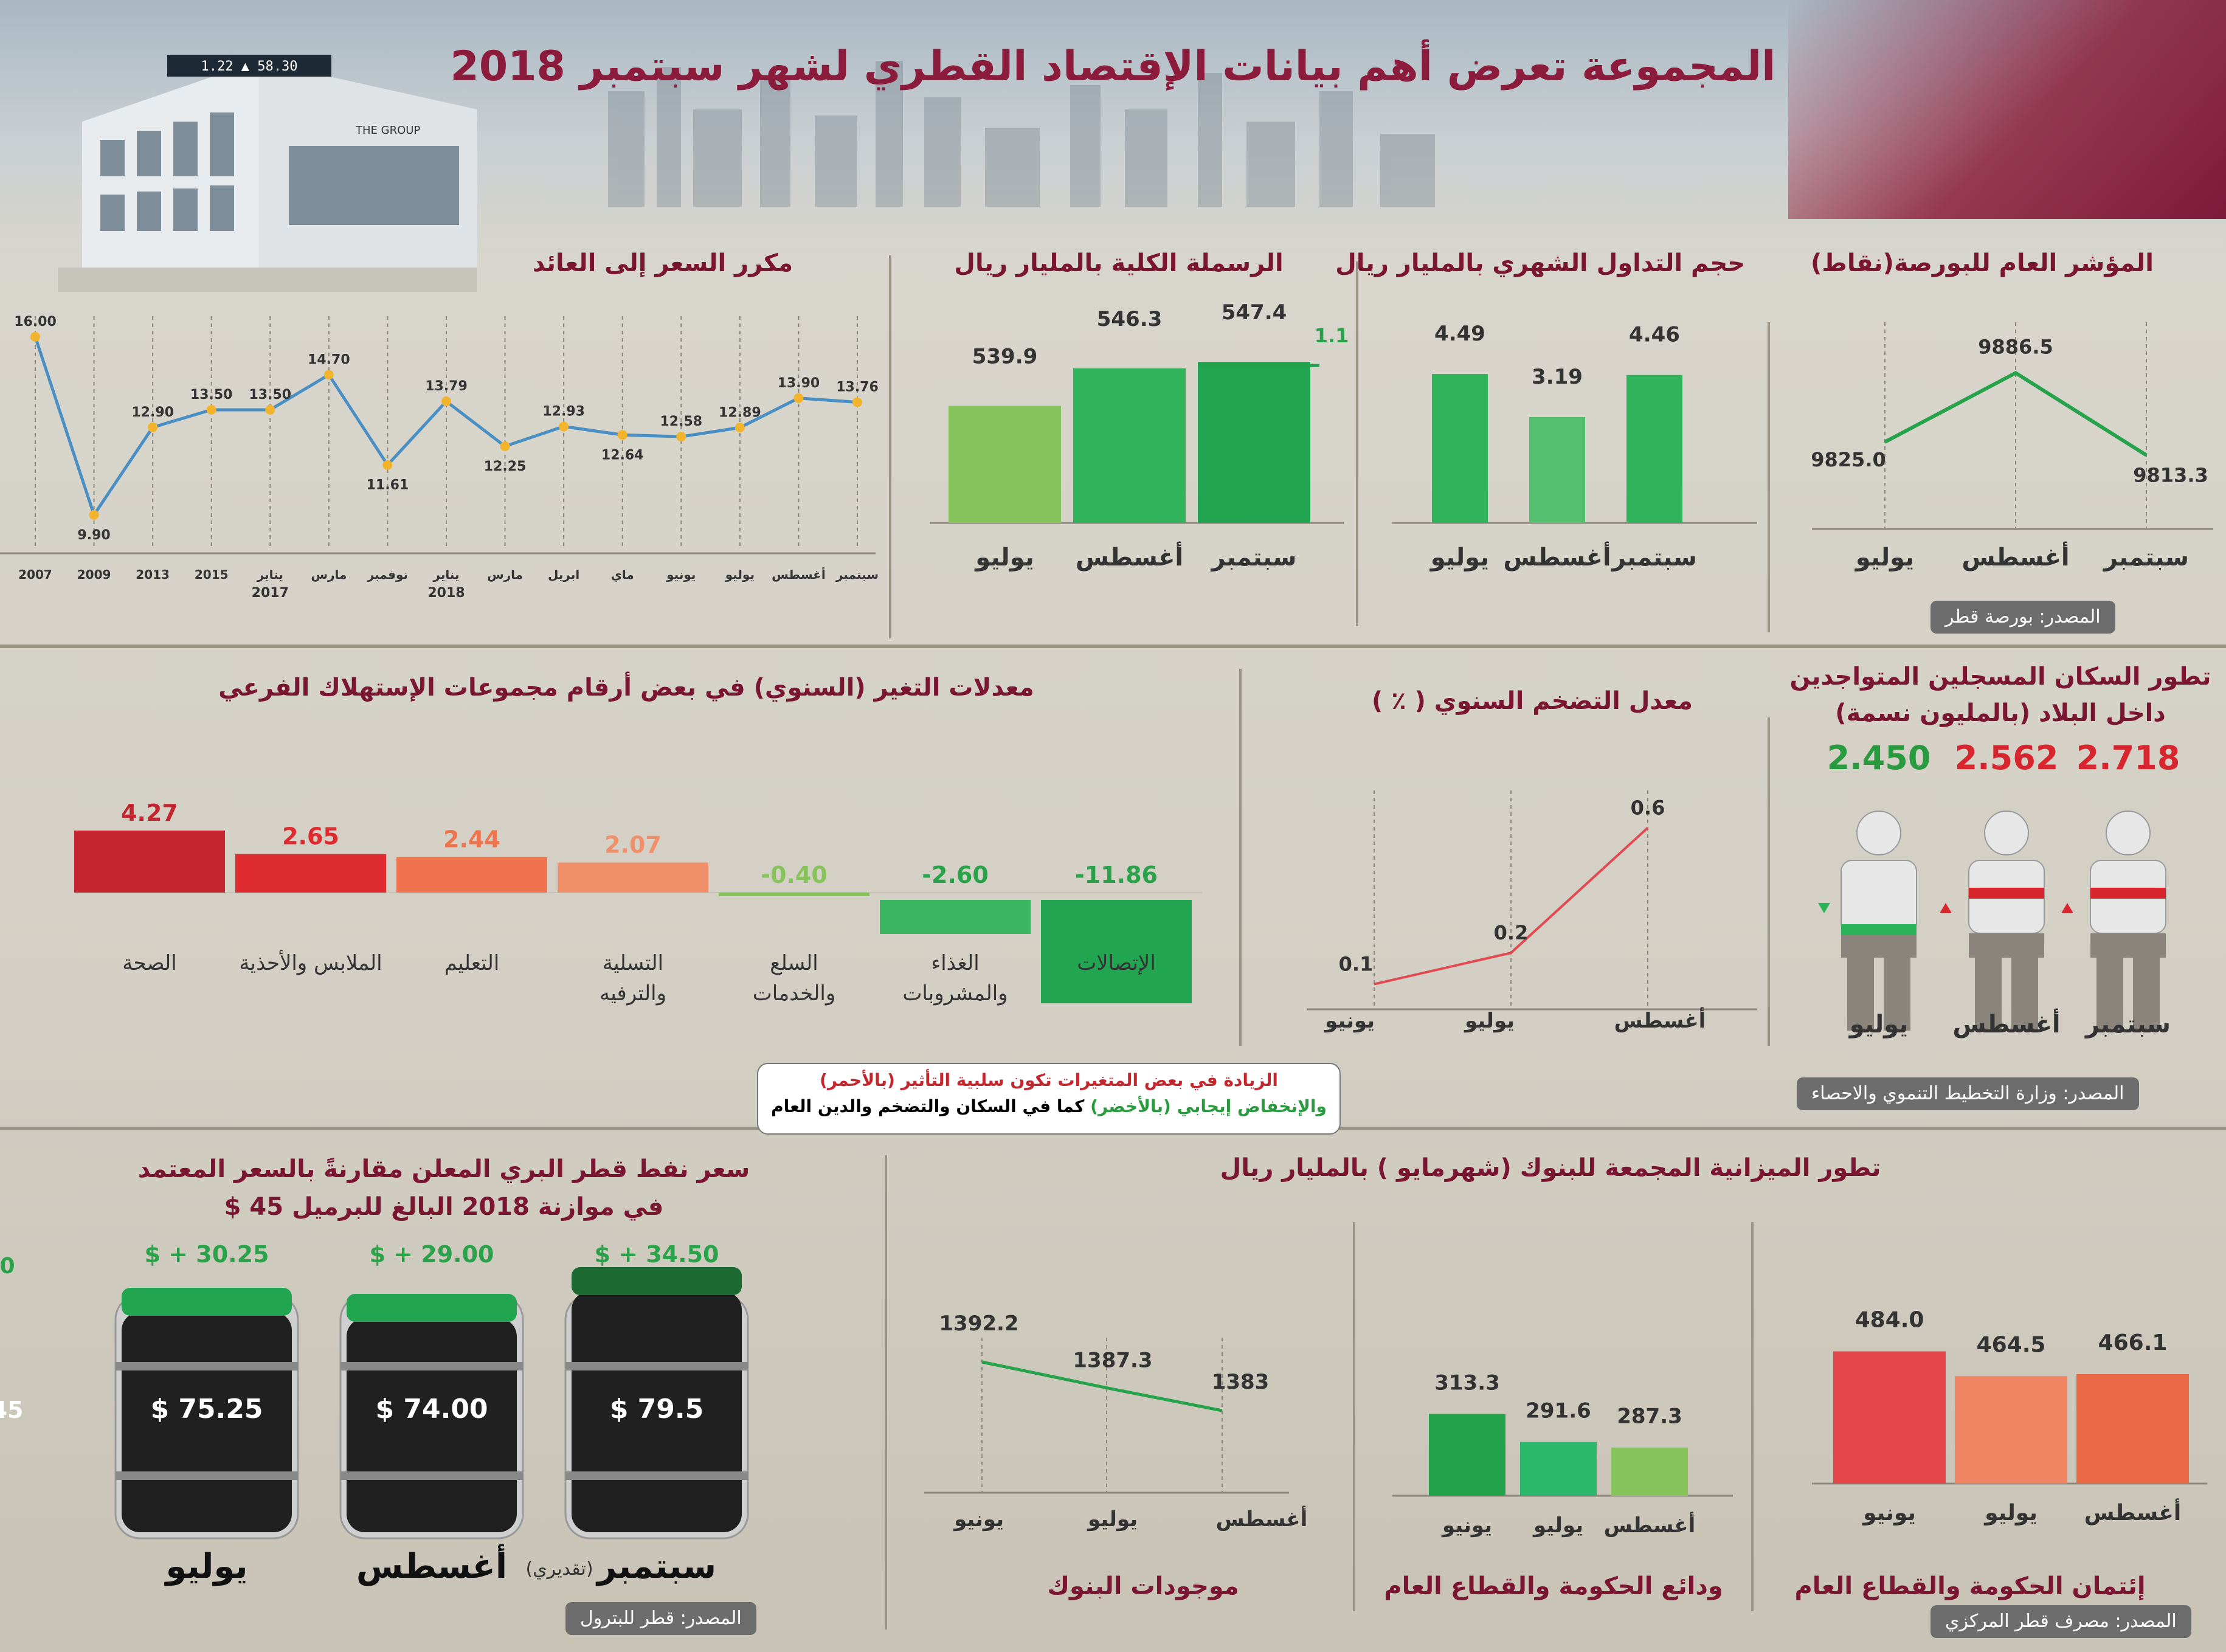 This screenshot has height=1652, width=2226. I want to click on pe-tick-label: سبتمبر, so click(857, 574).